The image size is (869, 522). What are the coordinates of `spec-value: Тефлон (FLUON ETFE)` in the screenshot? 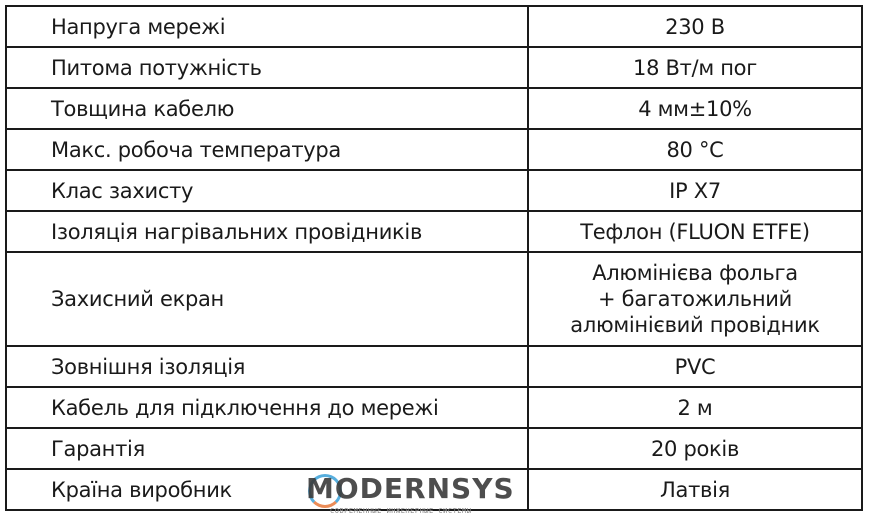 It's located at (695, 231).